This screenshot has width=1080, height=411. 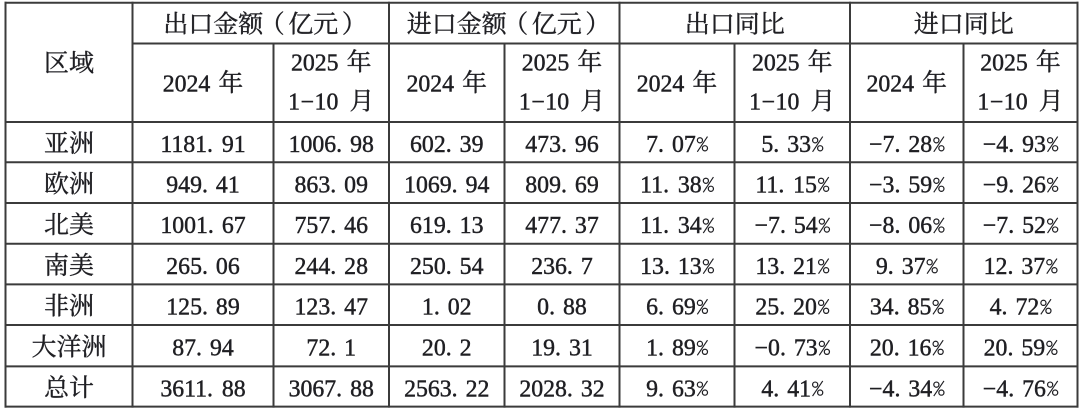 I want to click on svg-text: 31, so click(x=581, y=349).